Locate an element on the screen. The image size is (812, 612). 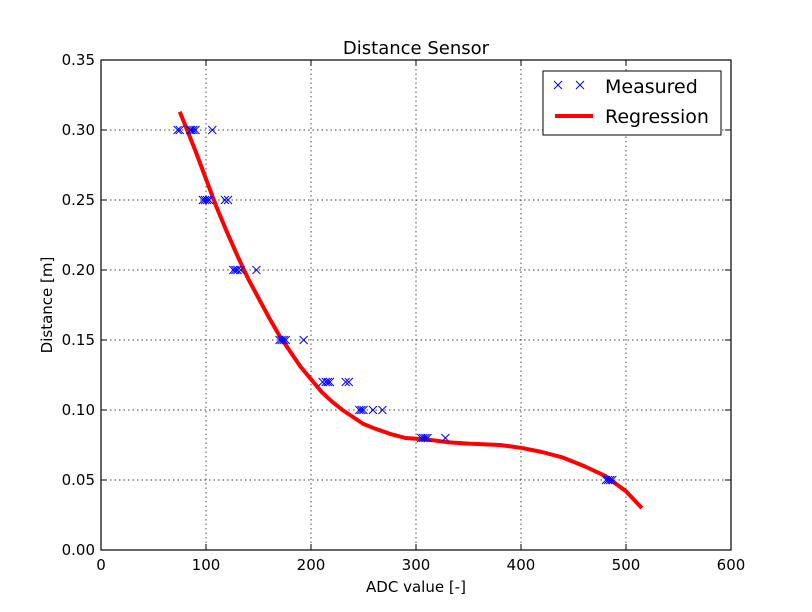
x-tick-label: 0 is located at coordinates (101, 565).